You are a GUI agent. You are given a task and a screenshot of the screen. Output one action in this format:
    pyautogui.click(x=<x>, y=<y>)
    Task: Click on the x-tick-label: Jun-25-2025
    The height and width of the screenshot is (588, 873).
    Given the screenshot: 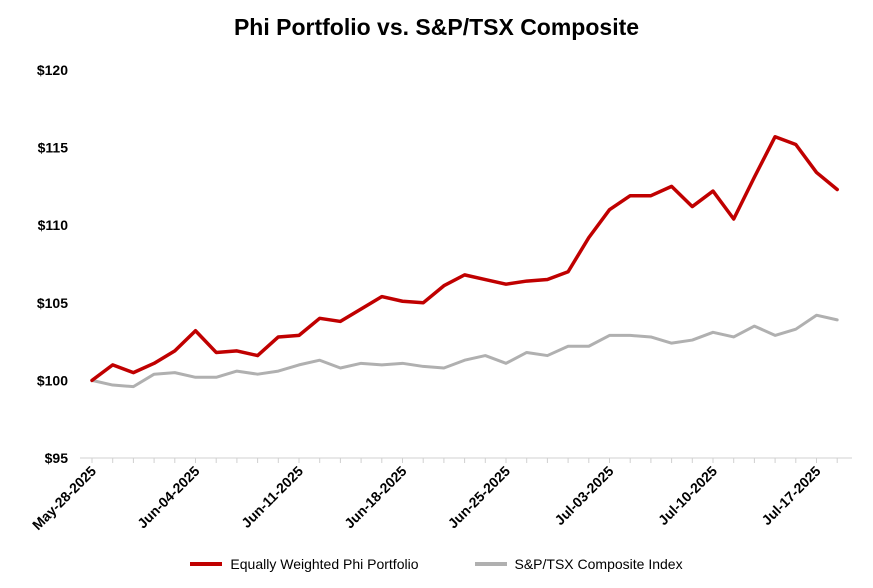 What is the action you would take?
    pyautogui.click(x=479, y=497)
    